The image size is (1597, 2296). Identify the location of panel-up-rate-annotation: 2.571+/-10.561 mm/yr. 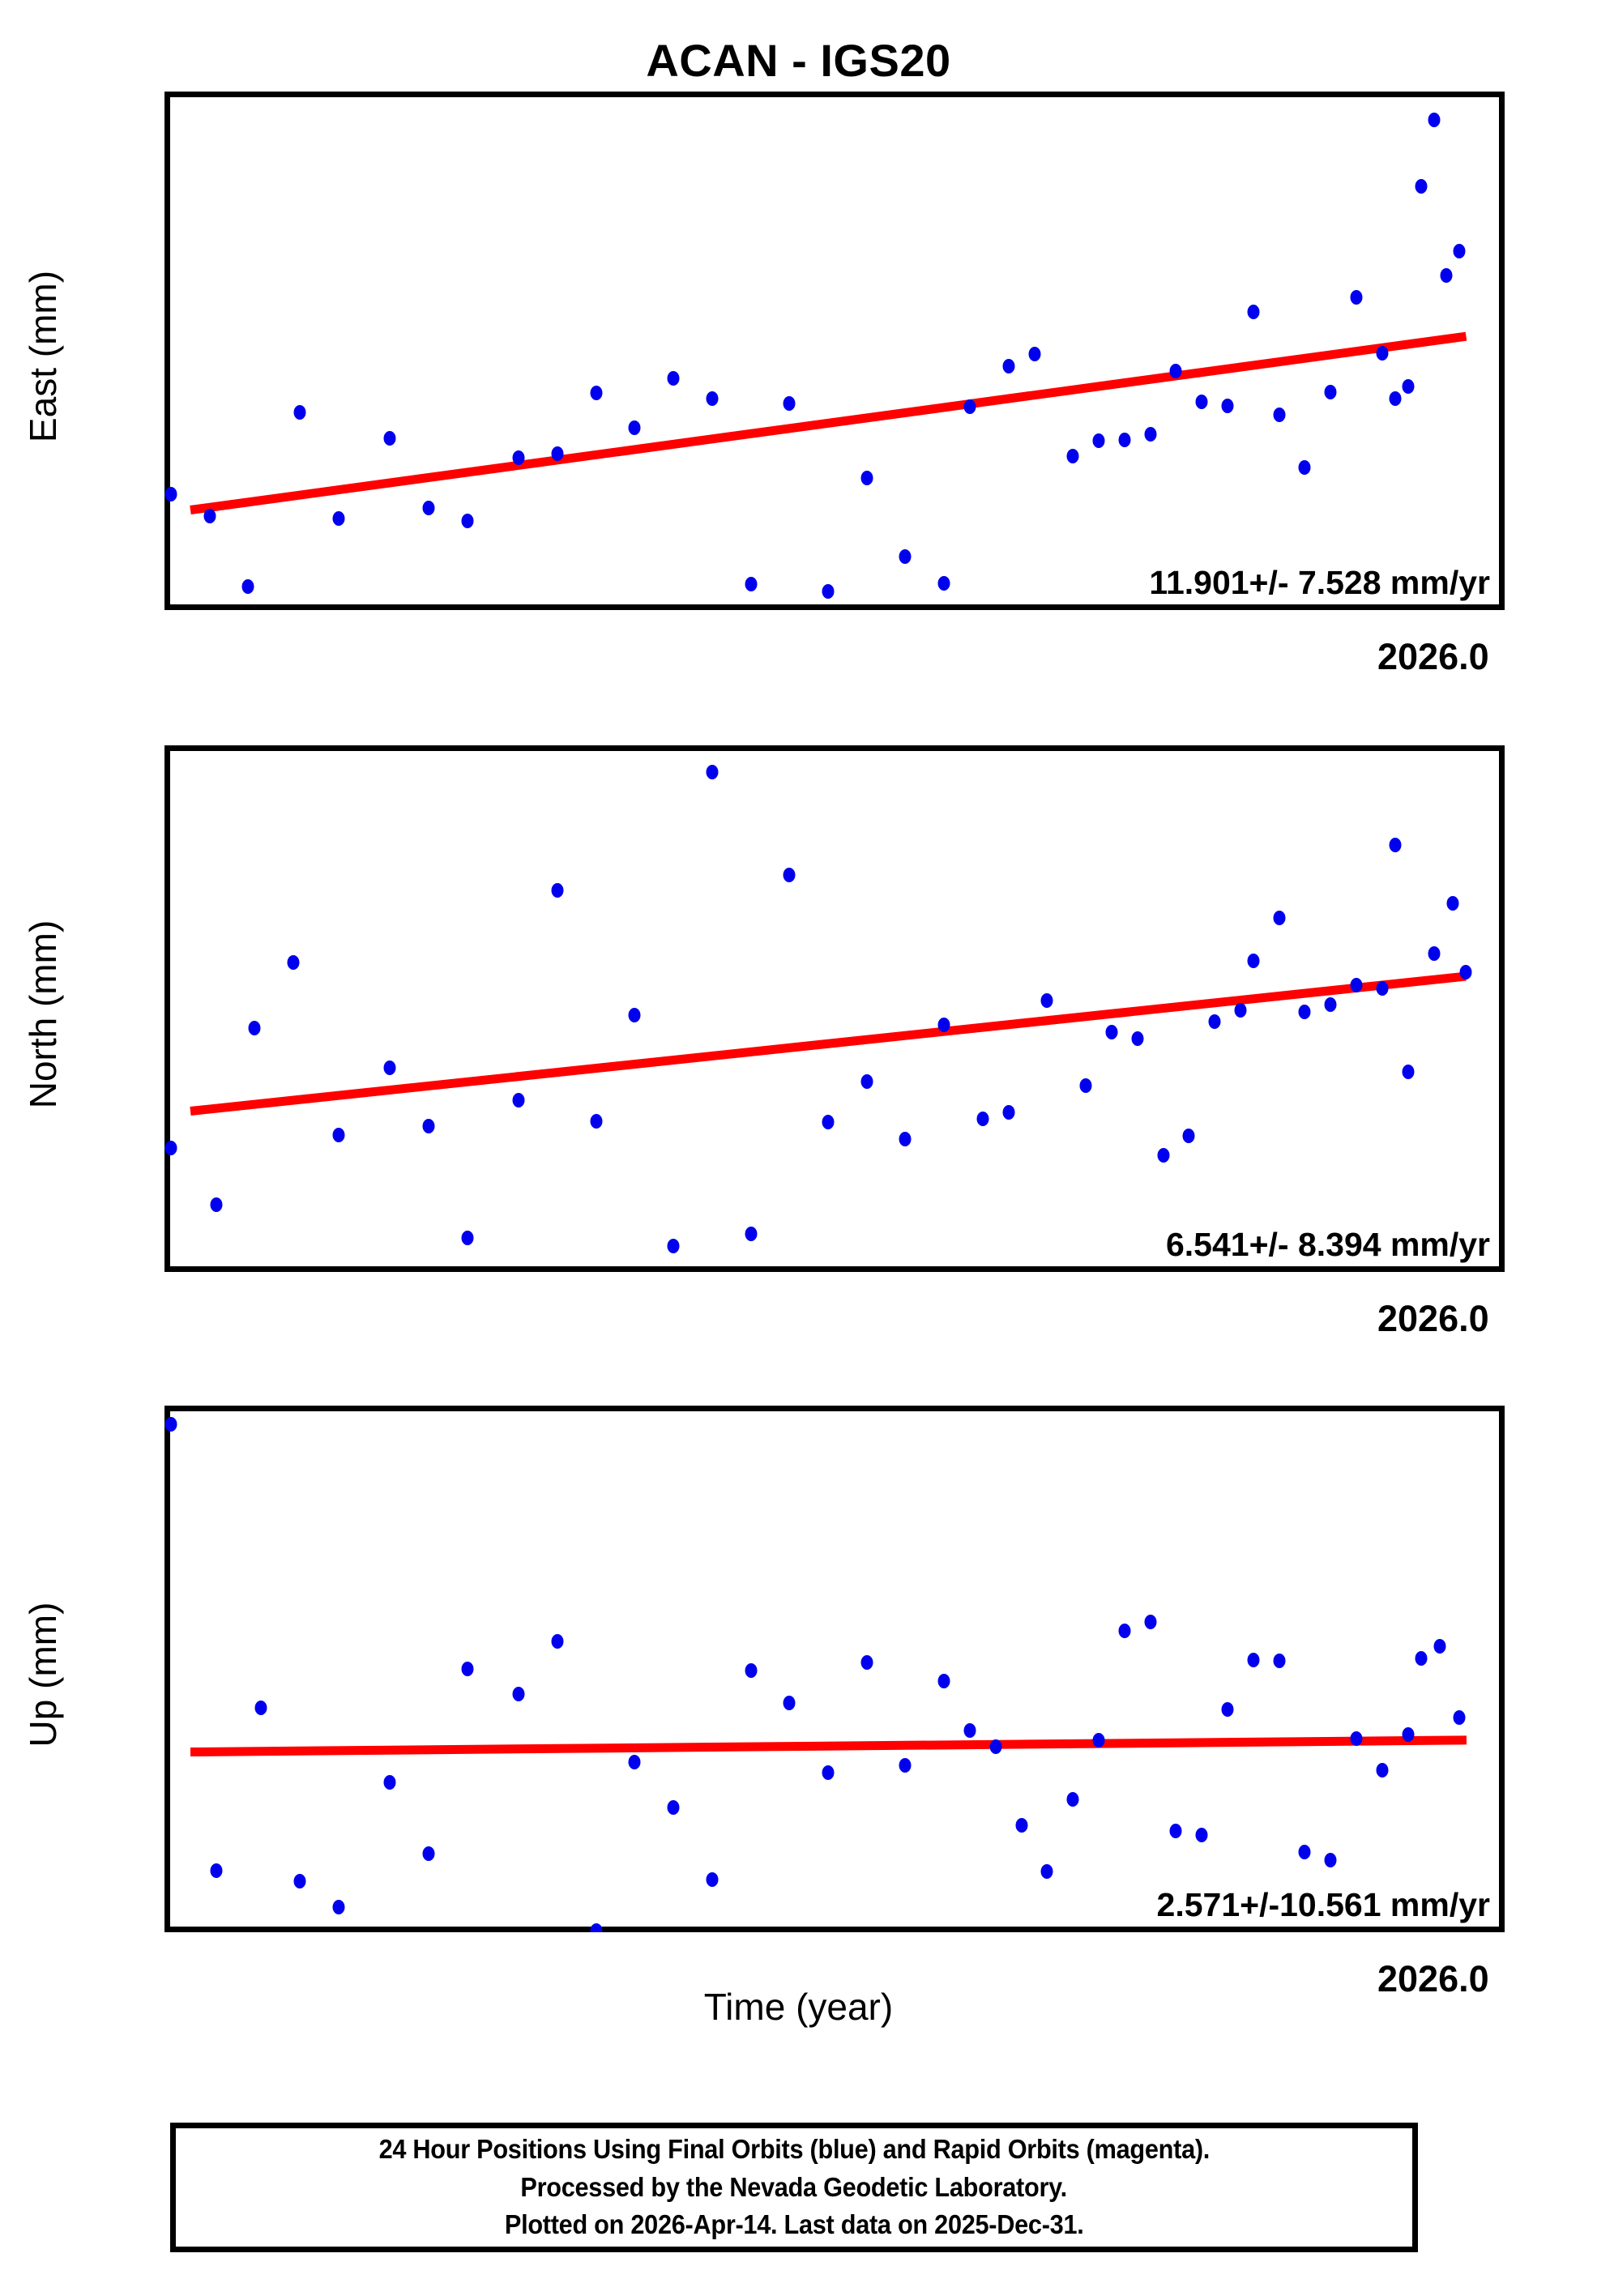
(1323, 1905).